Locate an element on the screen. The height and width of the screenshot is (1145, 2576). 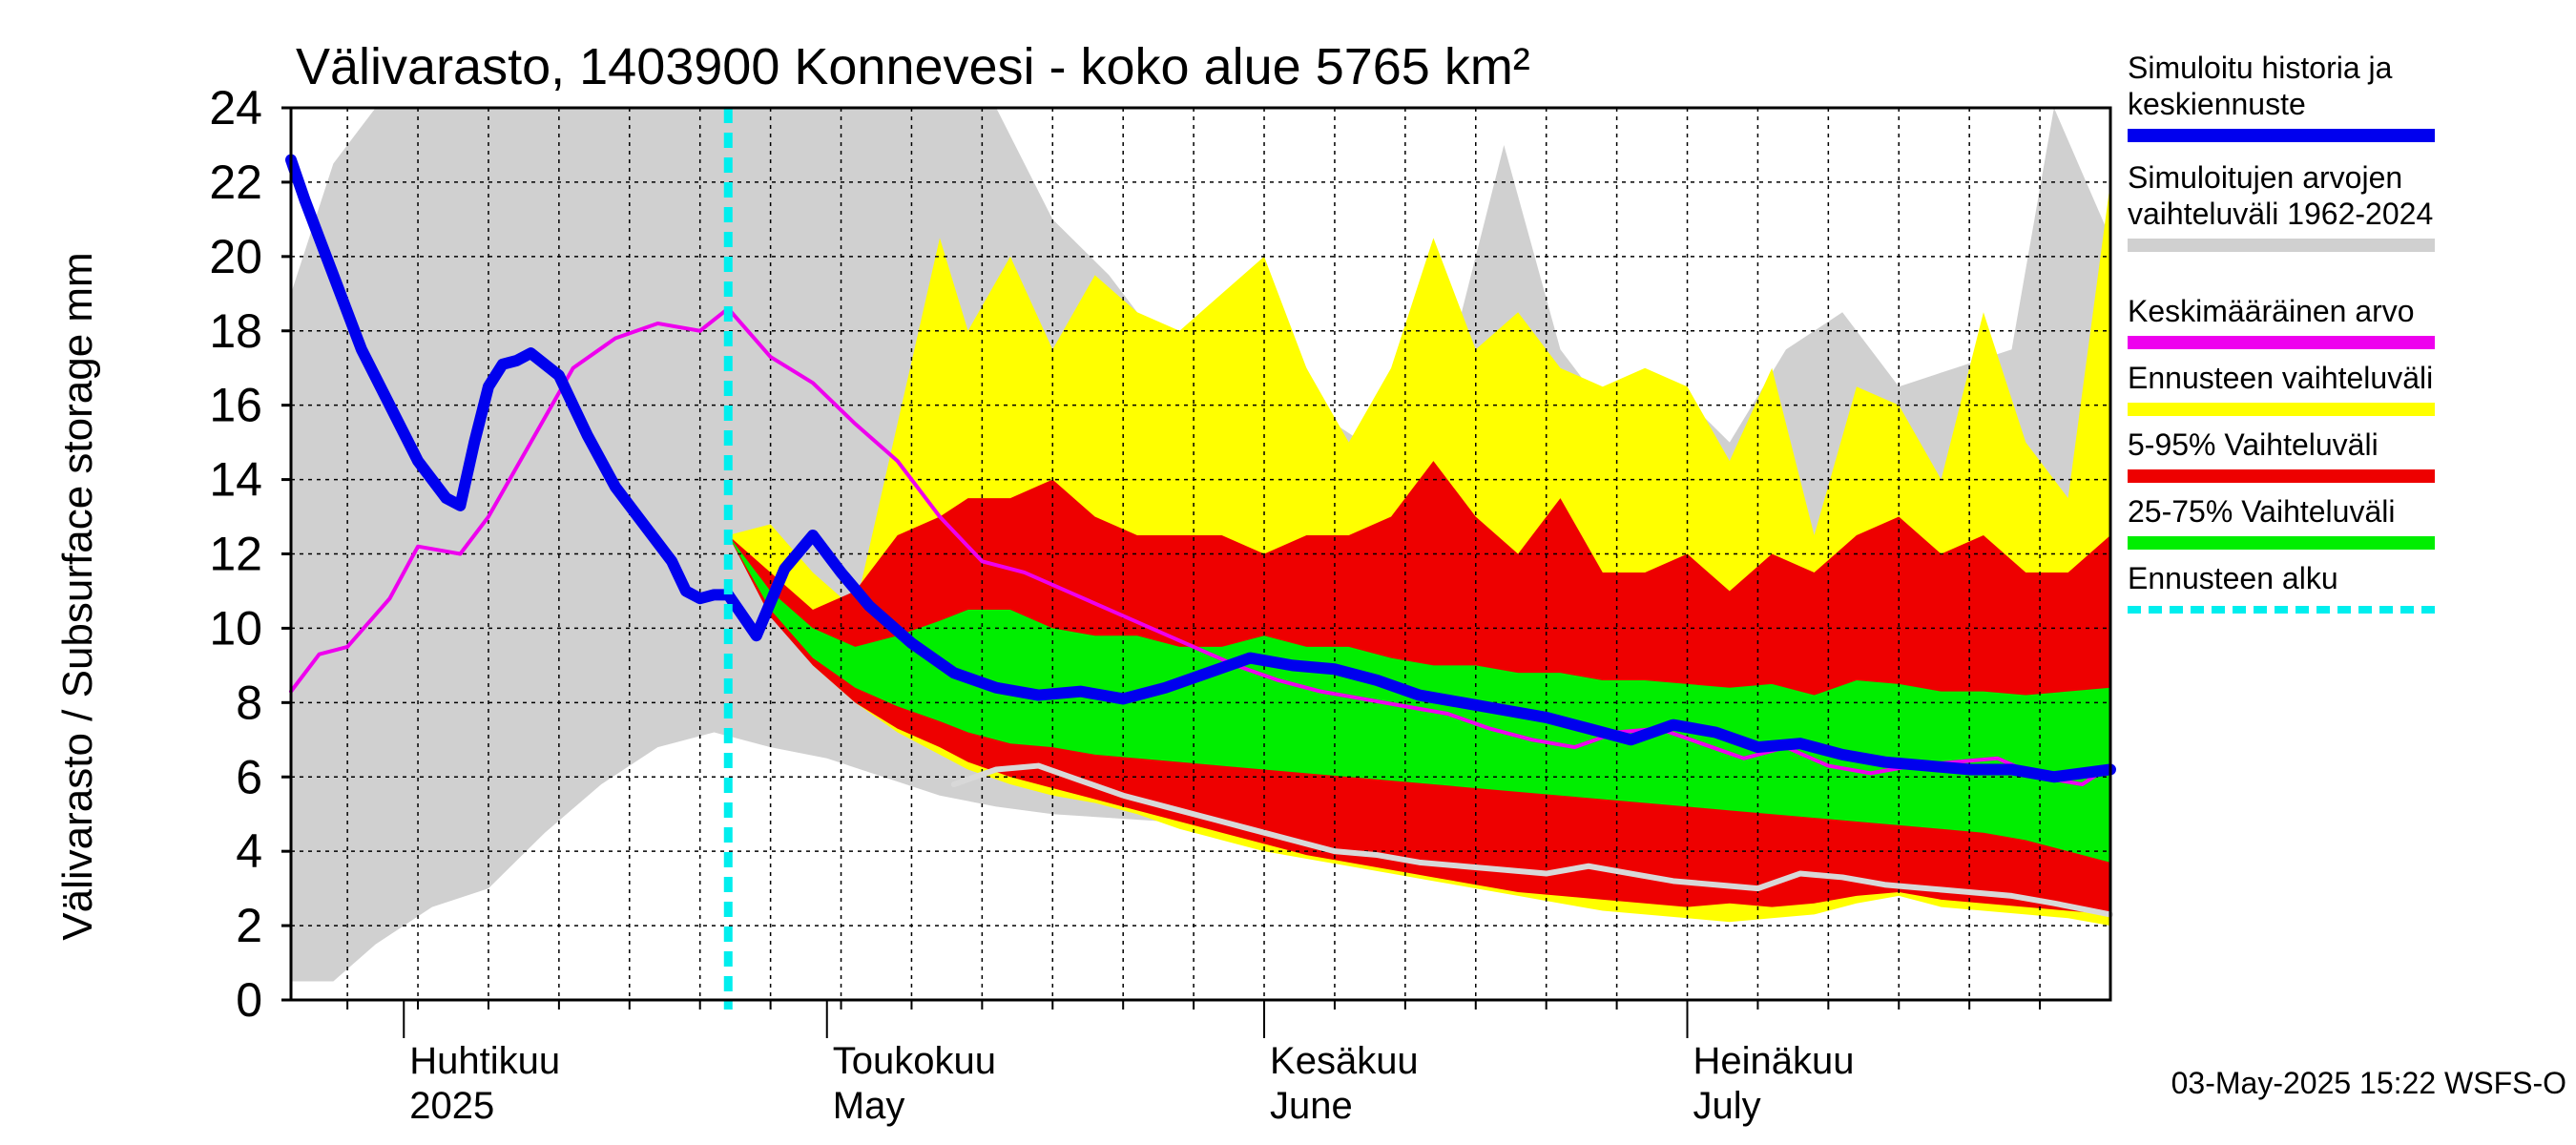
legend-label-line: Ennusteen alku is located at coordinates (2233, 578).